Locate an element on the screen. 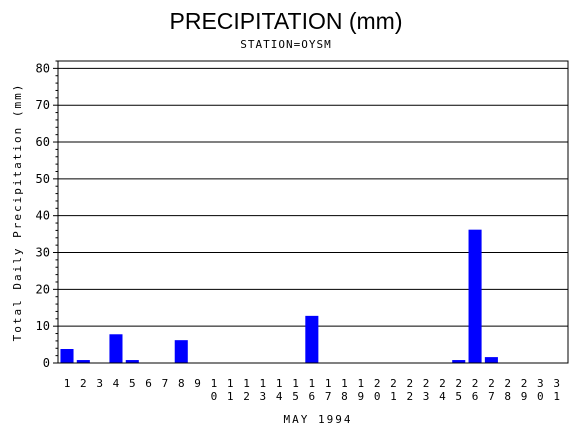 The height and width of the screenshot is (430, 570). y-tick-label: 50 is located at coordinates (43, 179).